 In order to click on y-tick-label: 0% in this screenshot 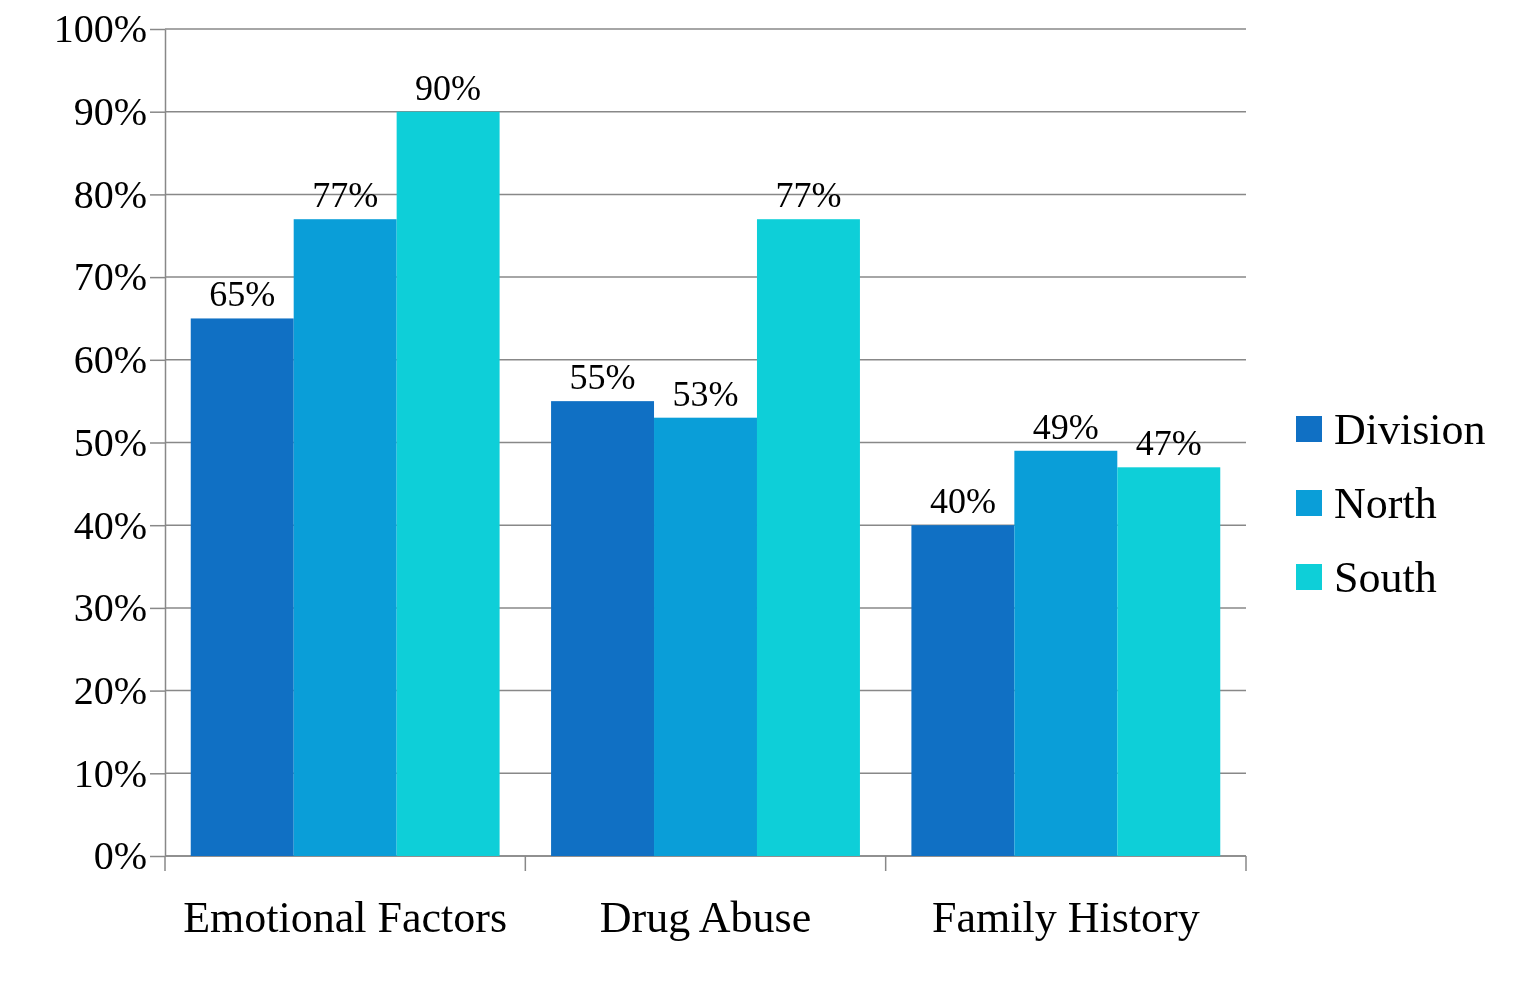, I will do `click(120, 856)`.